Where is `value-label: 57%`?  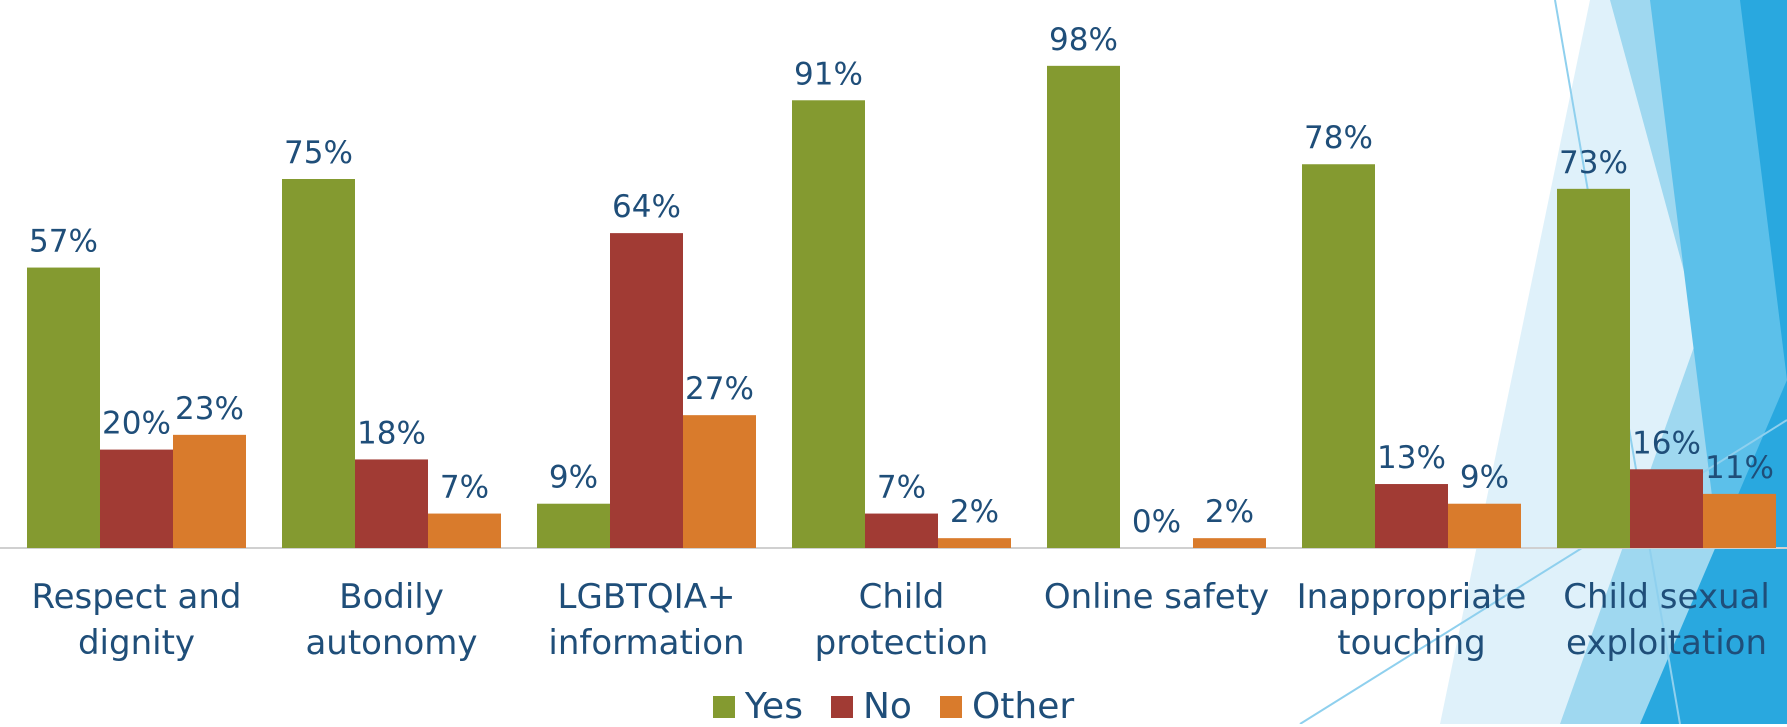
value-label: 57% is located at coordinates (63, 242).